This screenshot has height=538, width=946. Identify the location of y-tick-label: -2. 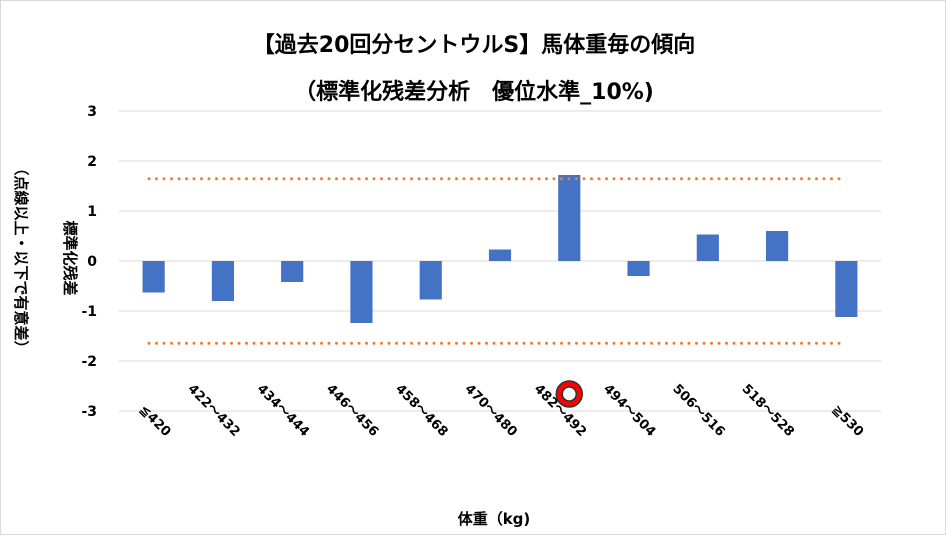
(89, 362).